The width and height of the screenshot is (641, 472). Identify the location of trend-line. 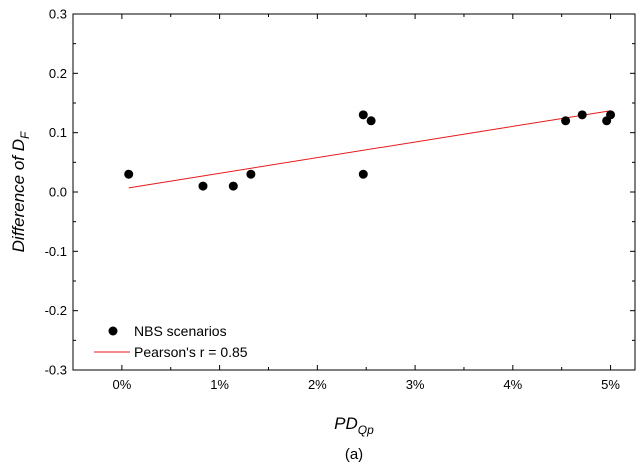
(369, 149).